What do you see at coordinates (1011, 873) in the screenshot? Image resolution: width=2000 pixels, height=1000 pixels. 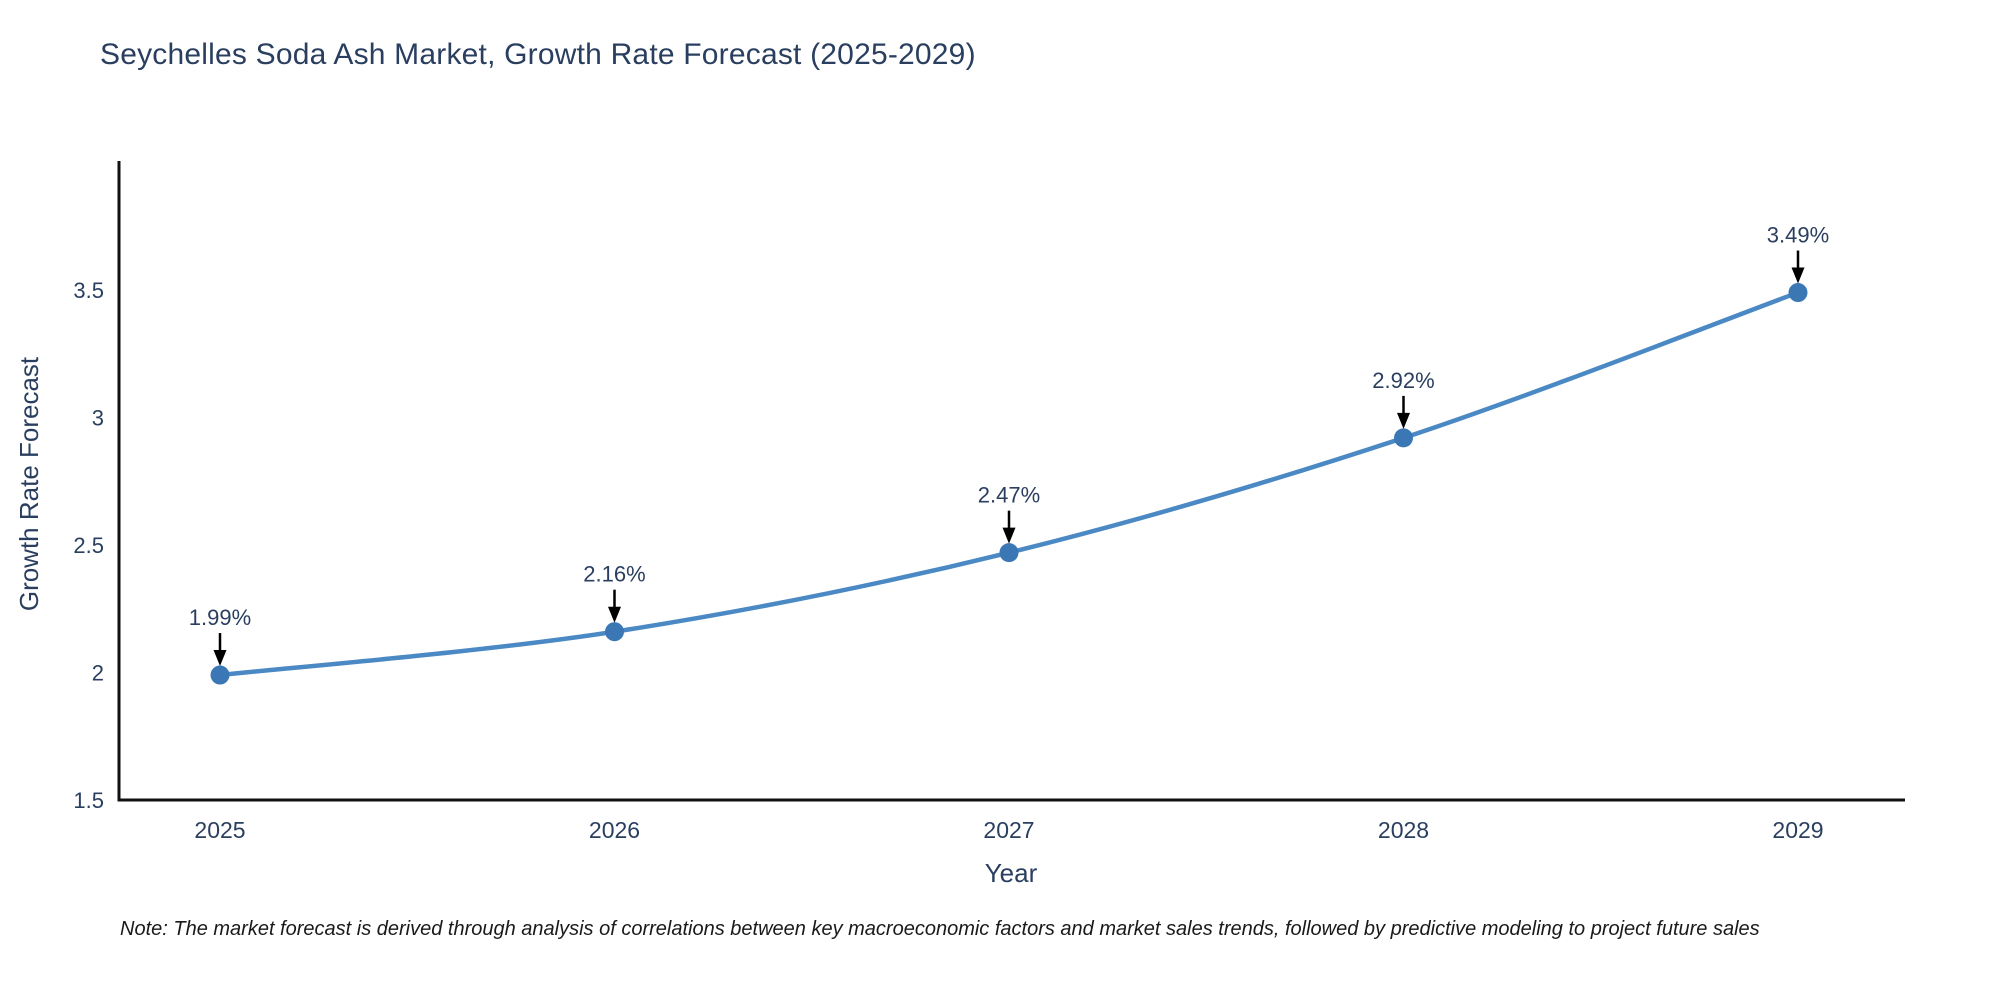 I see `x-axis-title: Year` at bounding box center [1011, 873].